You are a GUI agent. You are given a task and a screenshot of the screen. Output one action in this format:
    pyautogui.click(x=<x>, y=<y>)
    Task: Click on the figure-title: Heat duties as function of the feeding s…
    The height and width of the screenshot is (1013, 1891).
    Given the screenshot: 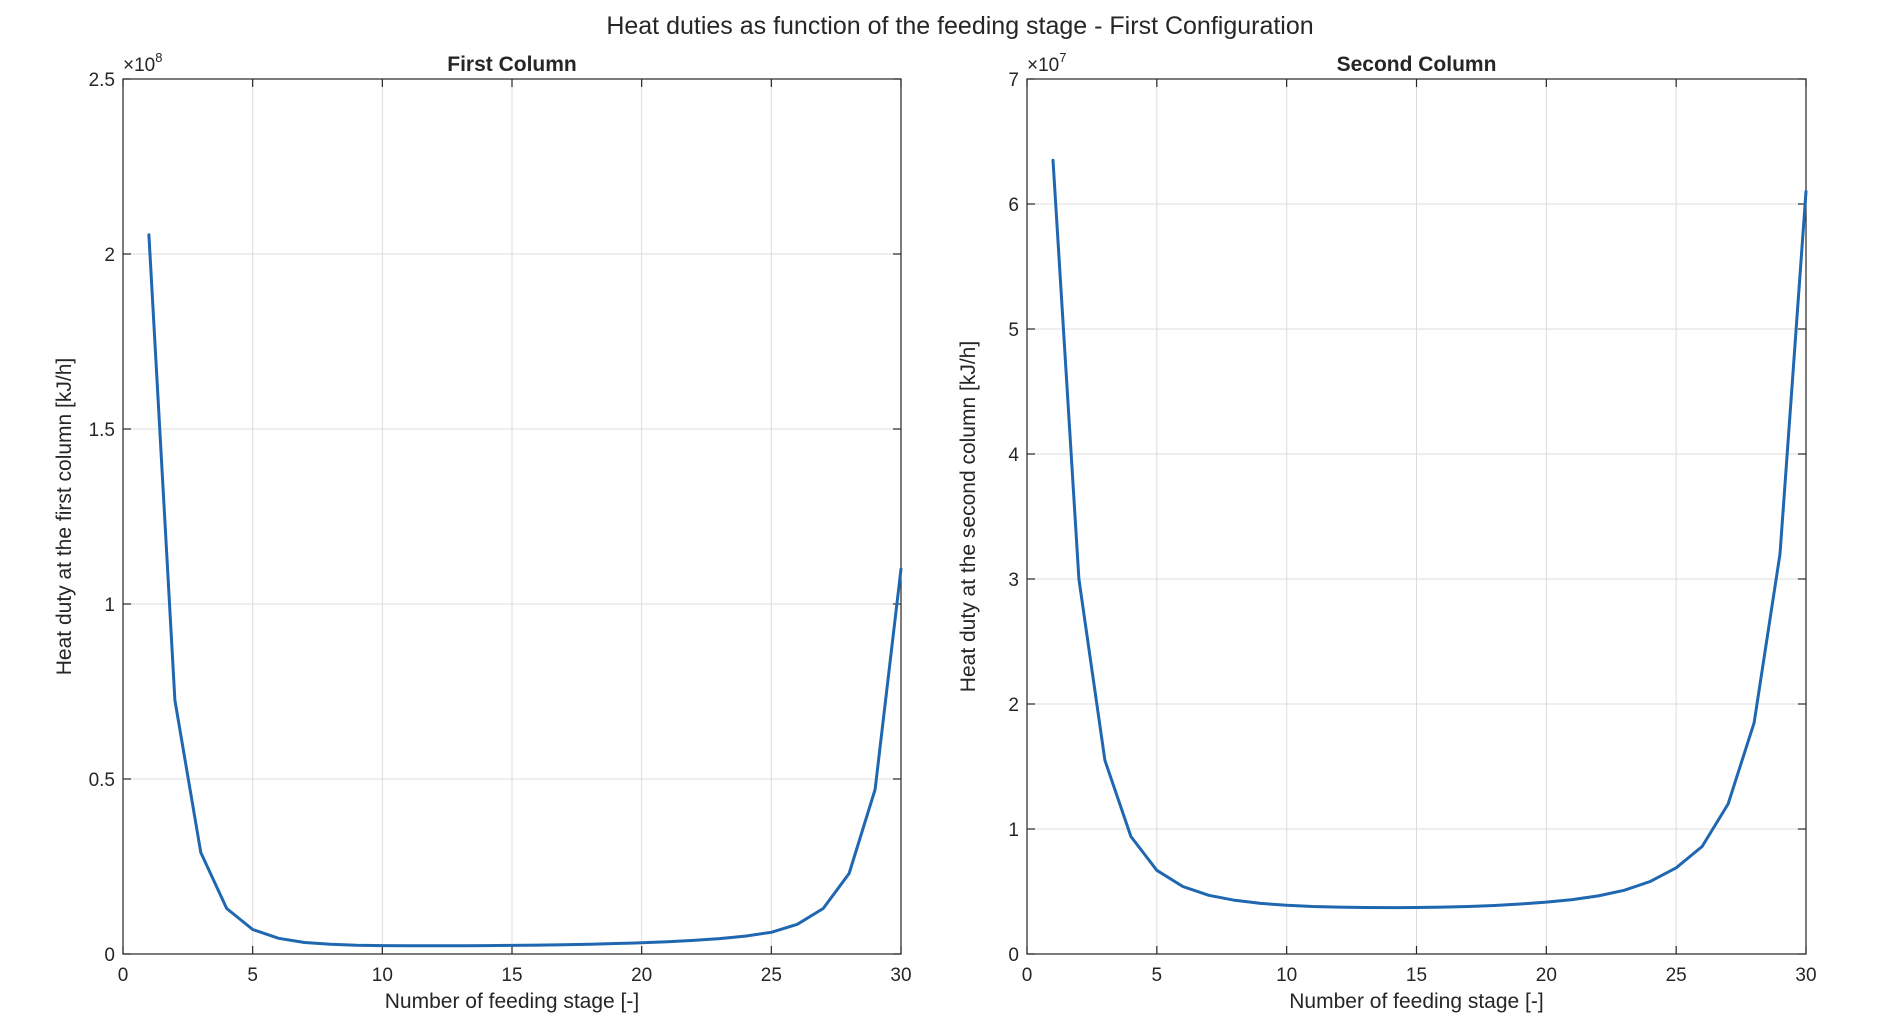 What is the action you would take?
    pyautogui.click(x=959, y=26)
    